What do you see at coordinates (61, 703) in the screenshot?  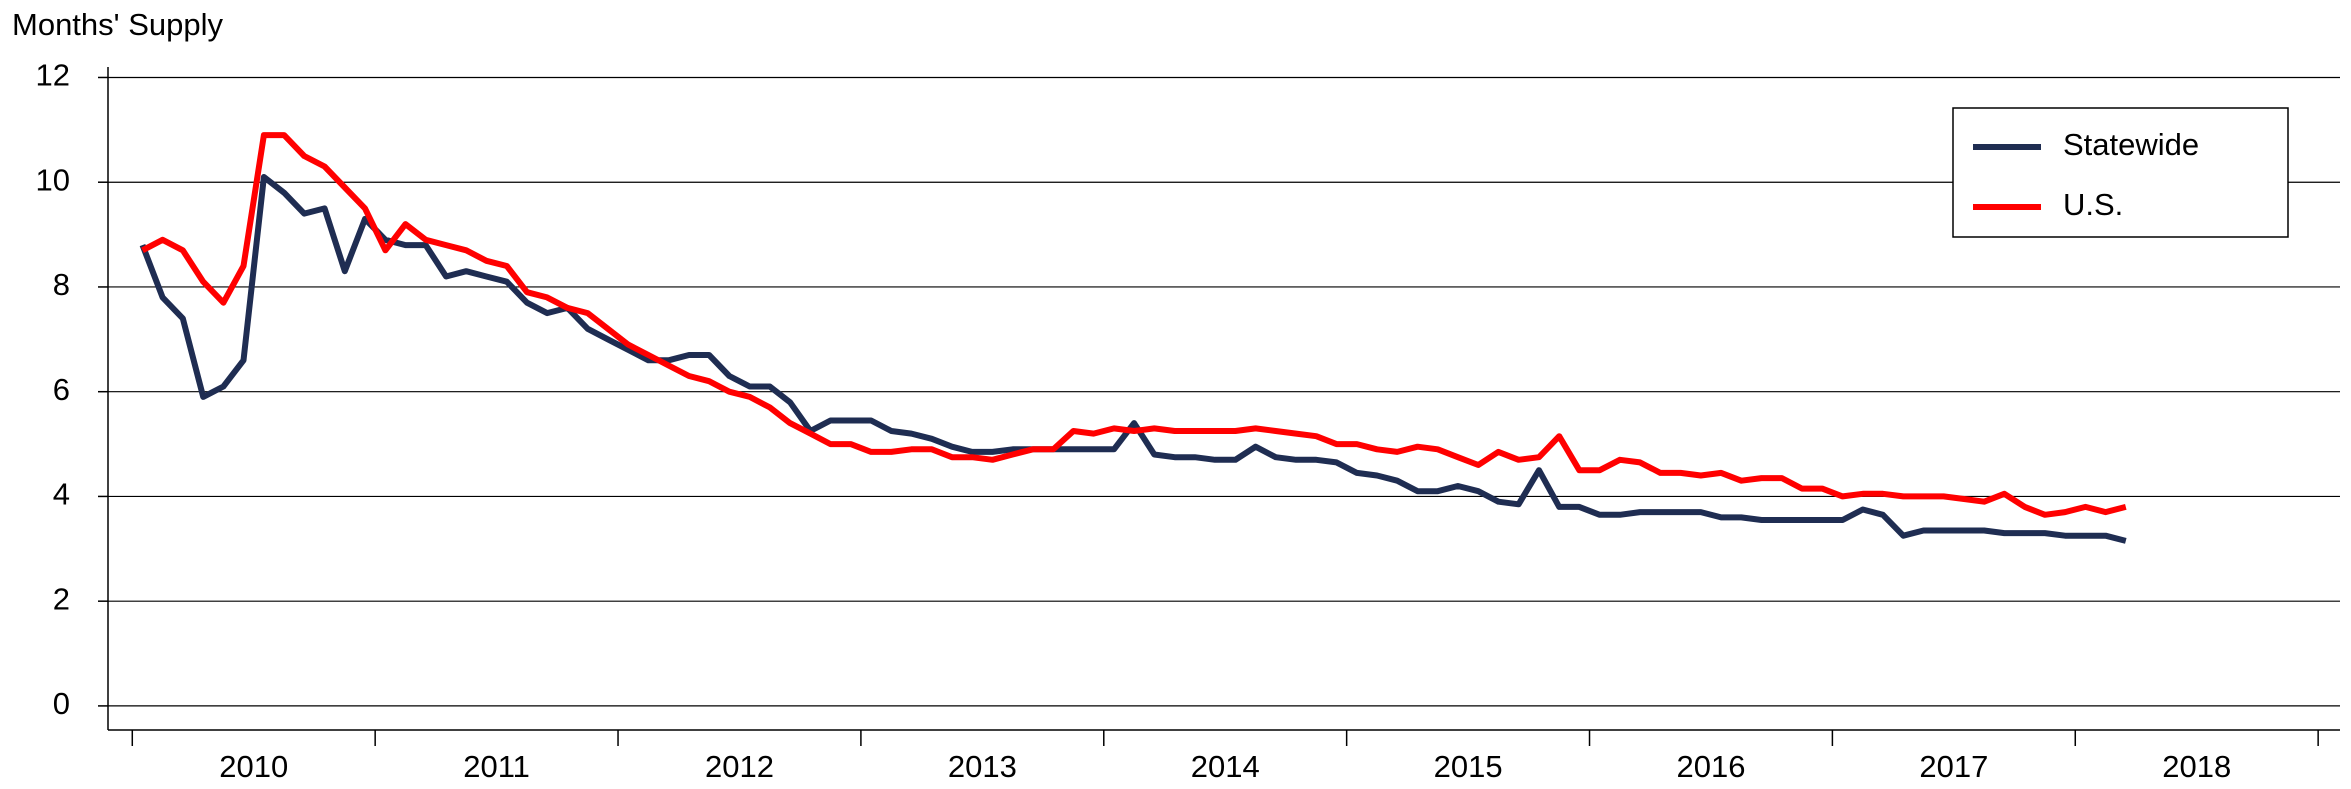 I see `y-tick-label: 0` at bounding box center [61, 703].